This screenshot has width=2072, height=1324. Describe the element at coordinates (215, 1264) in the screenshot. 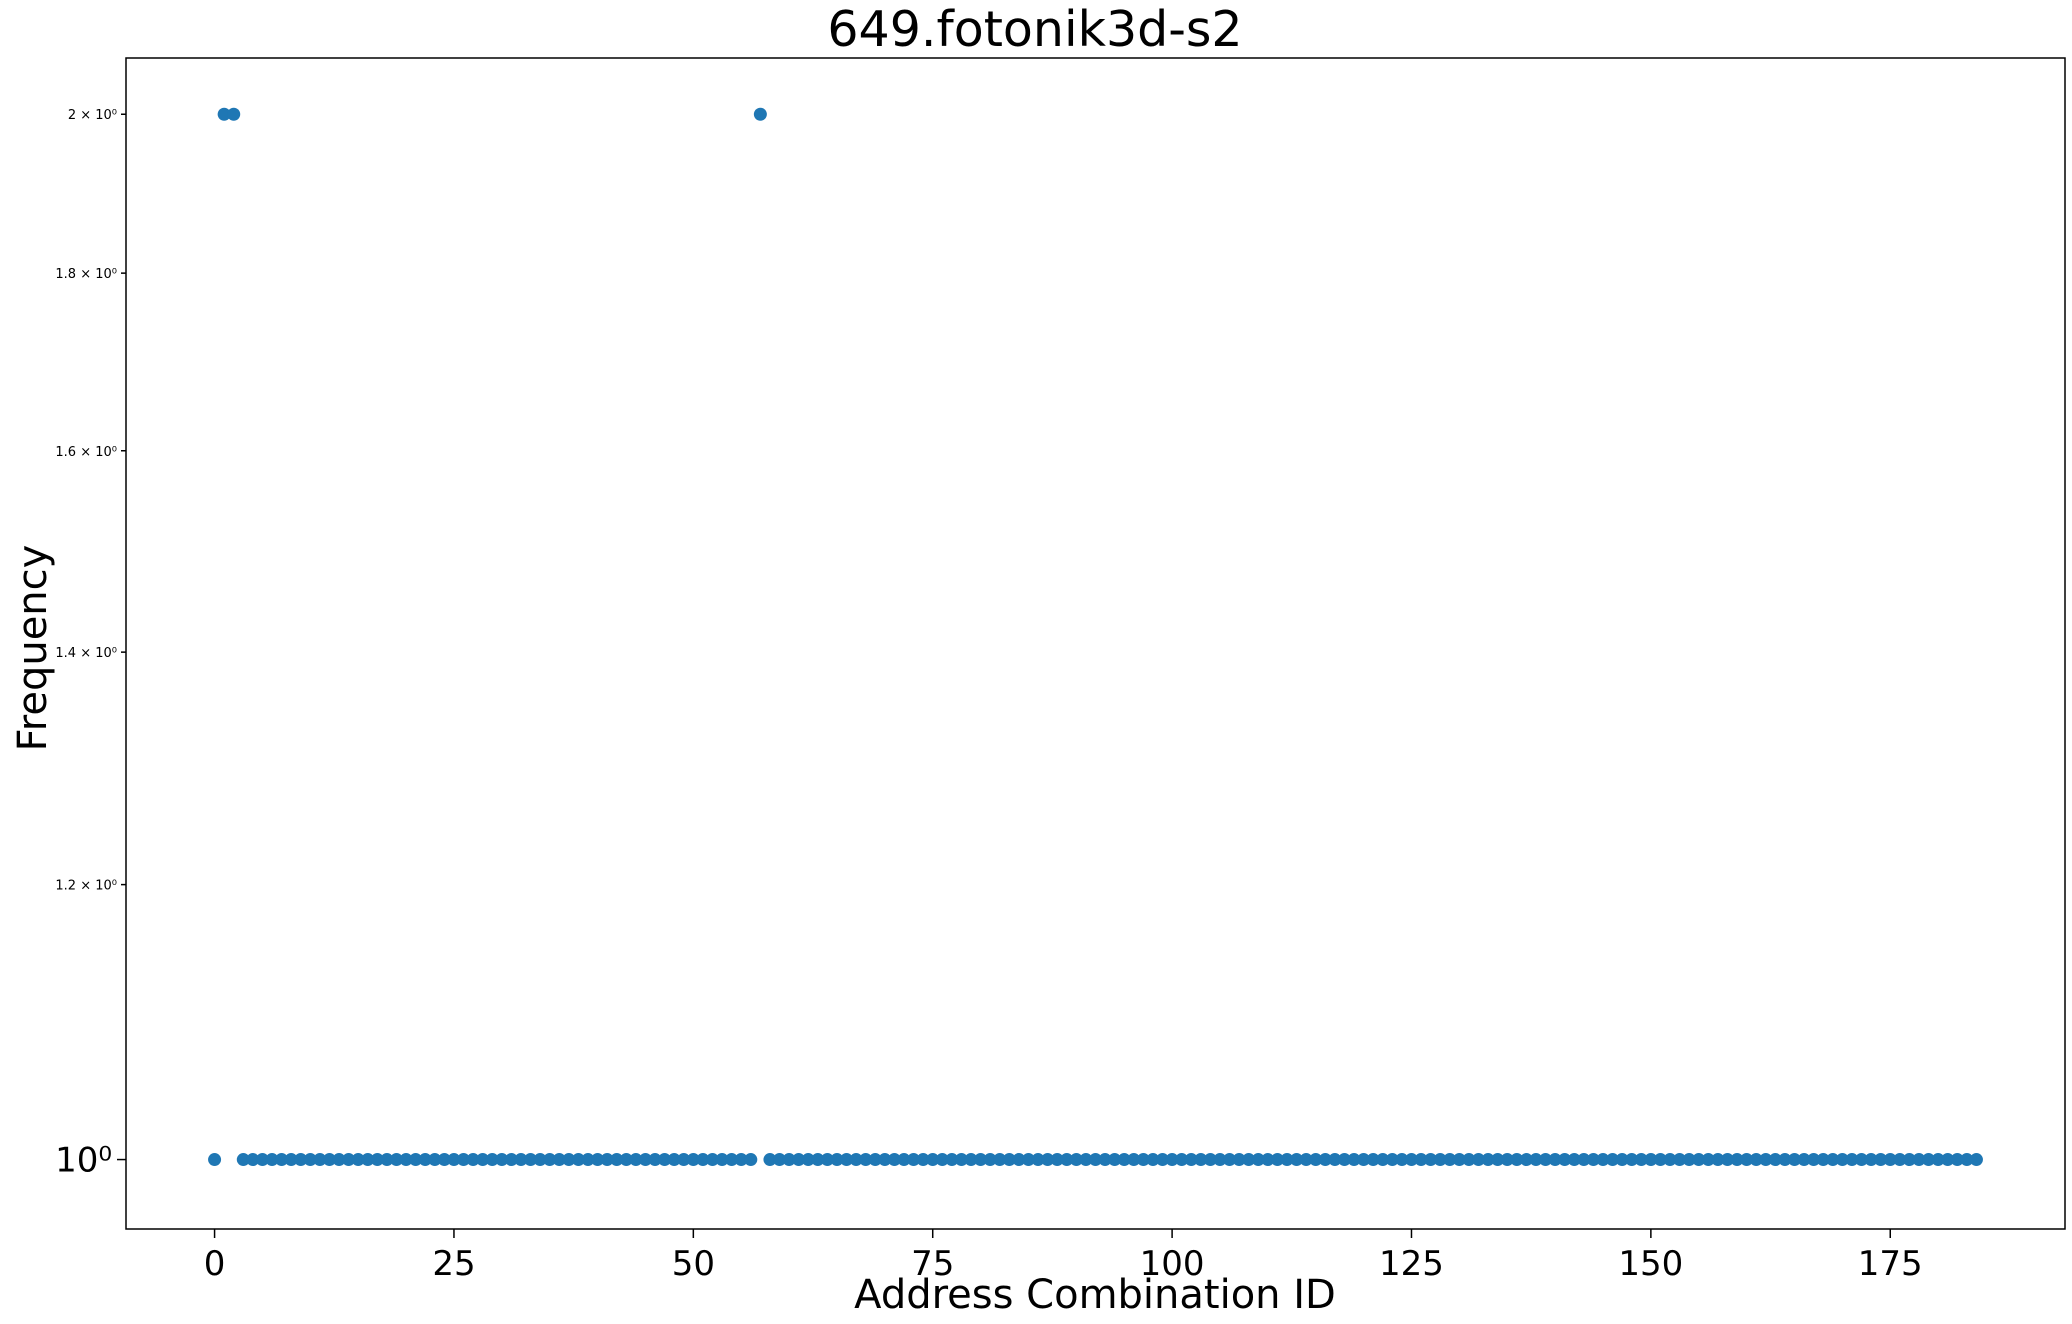

I see `x-tick-label: 0` at that location.